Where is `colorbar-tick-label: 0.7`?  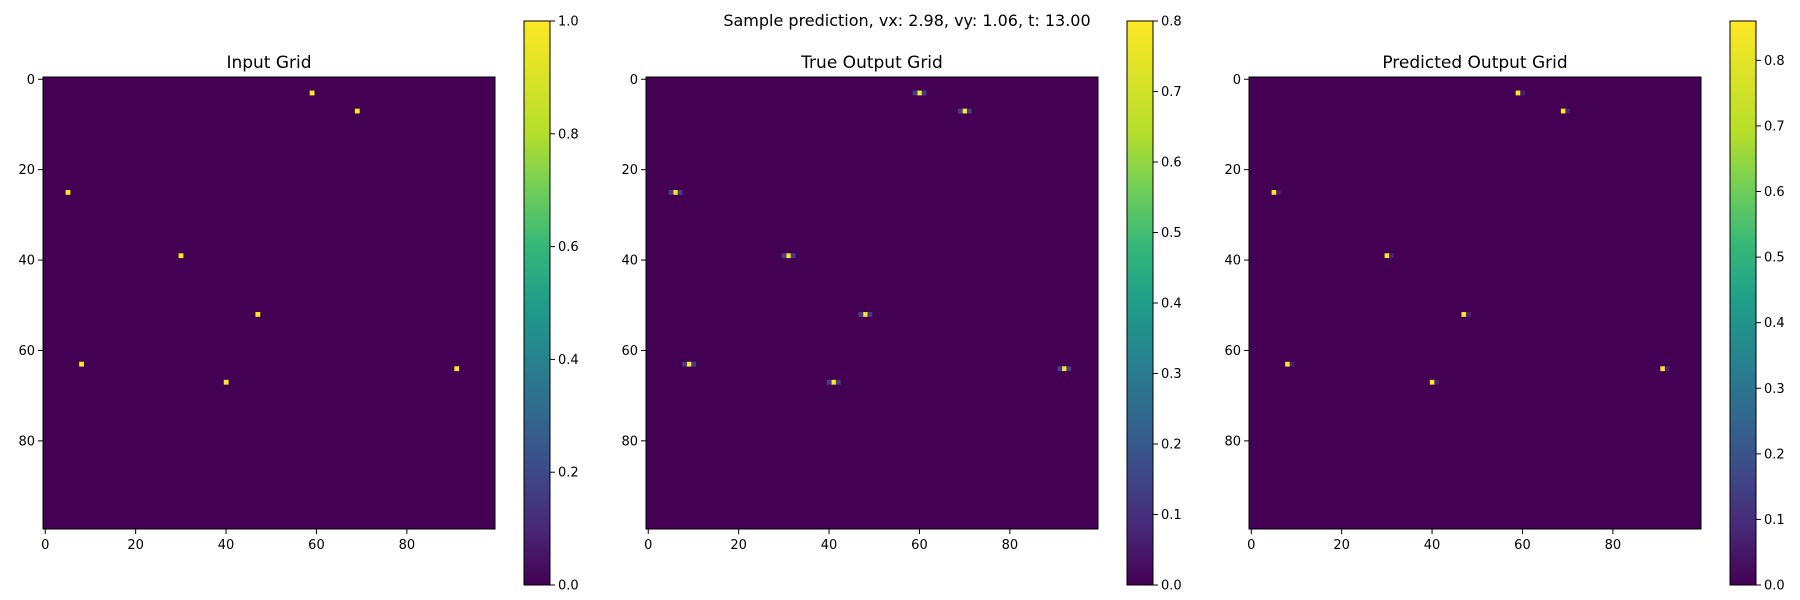
colorbar-tick-label: 0.7 is located at coordinates (1171, 92).